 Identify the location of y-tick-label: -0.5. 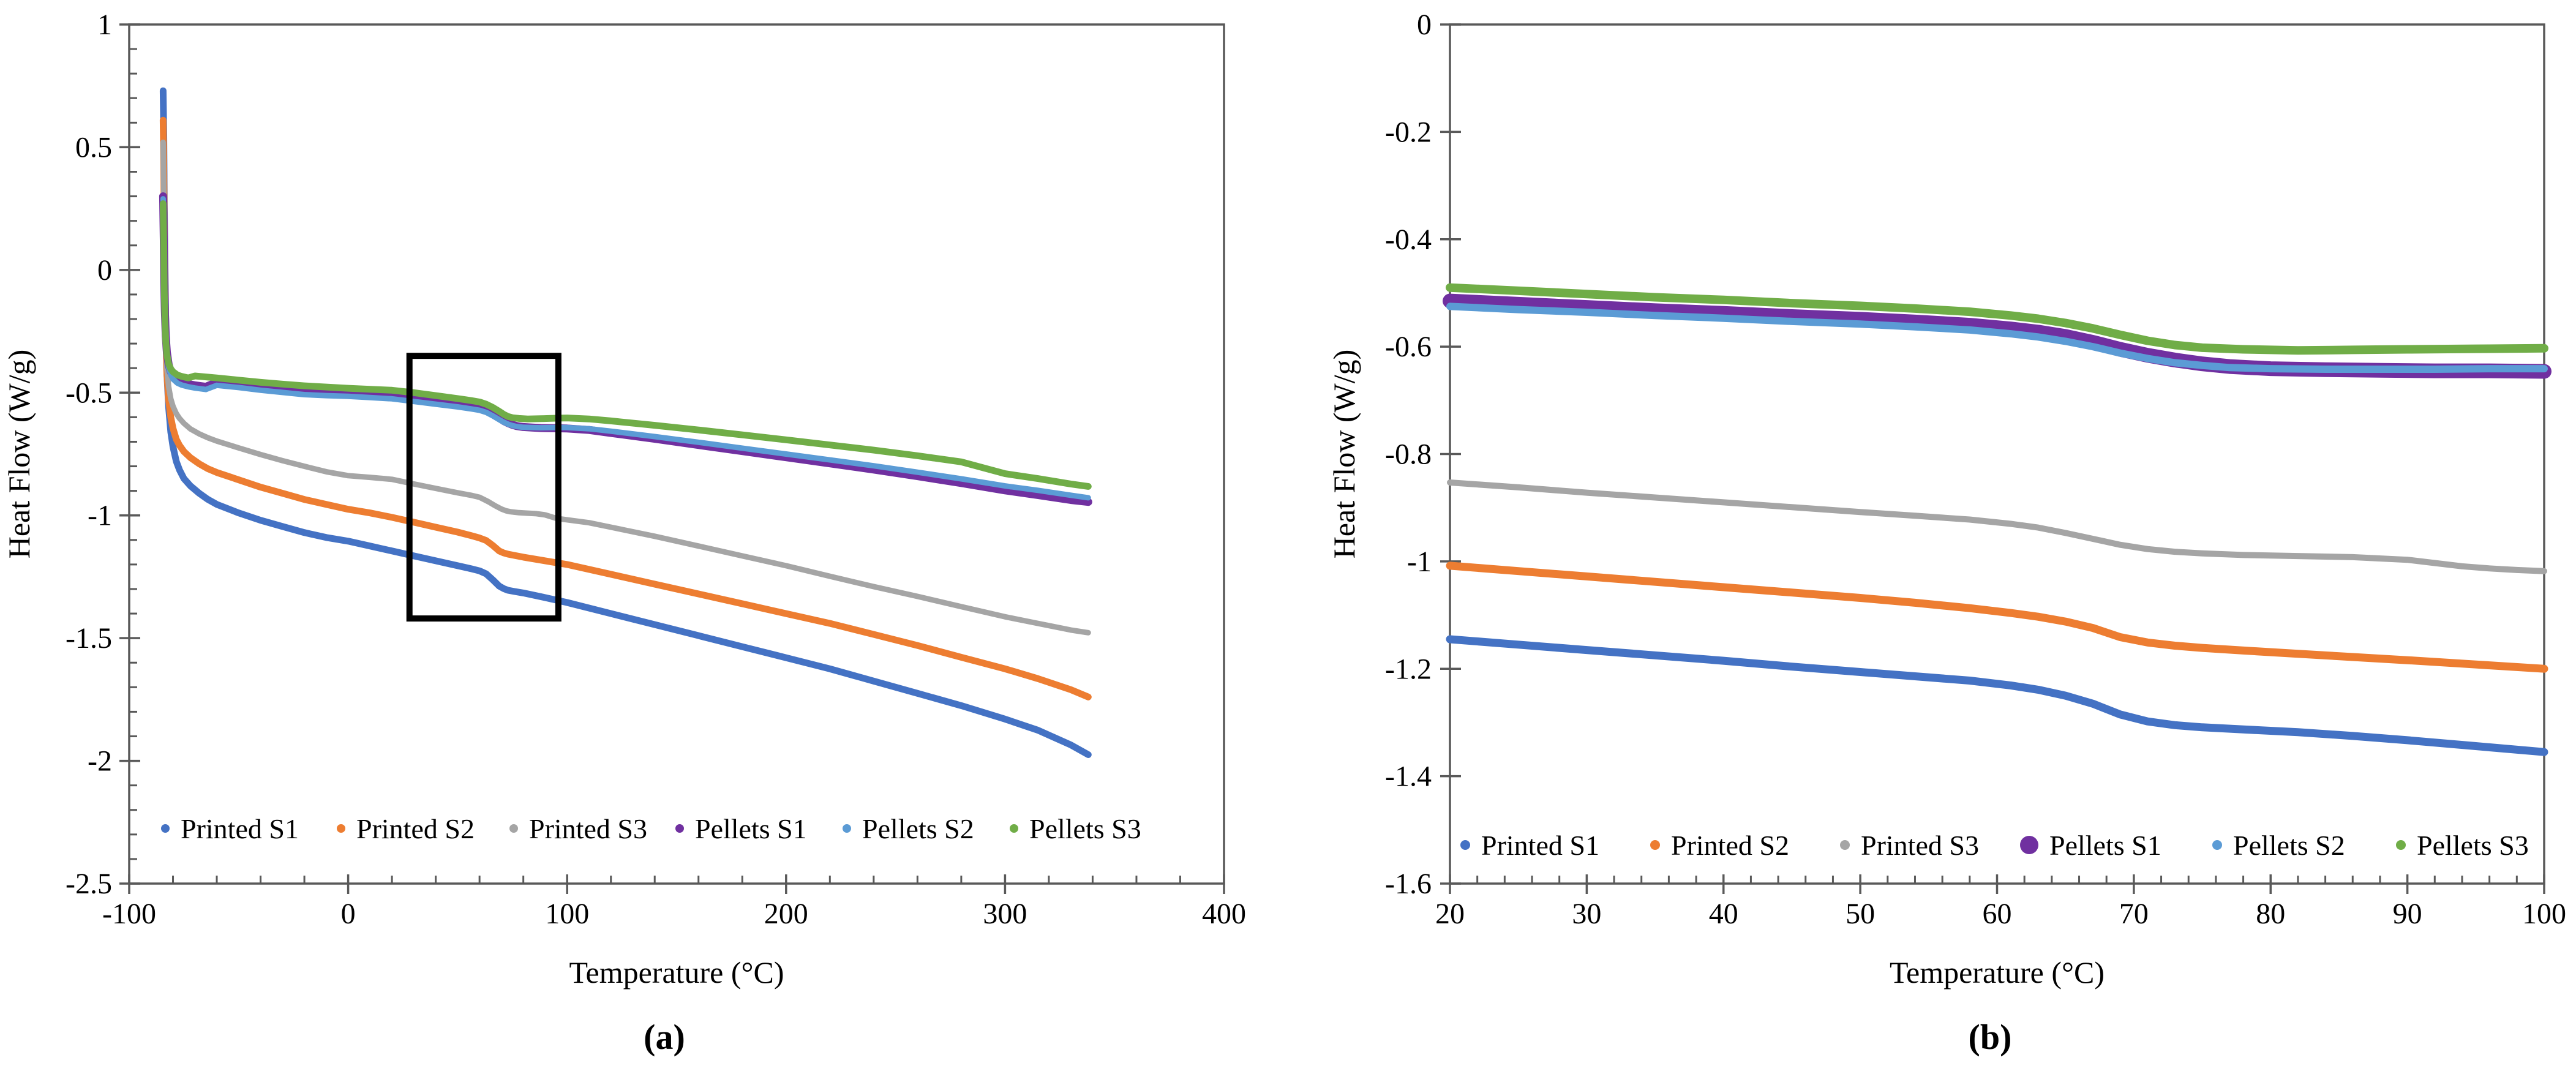
(89, 393).